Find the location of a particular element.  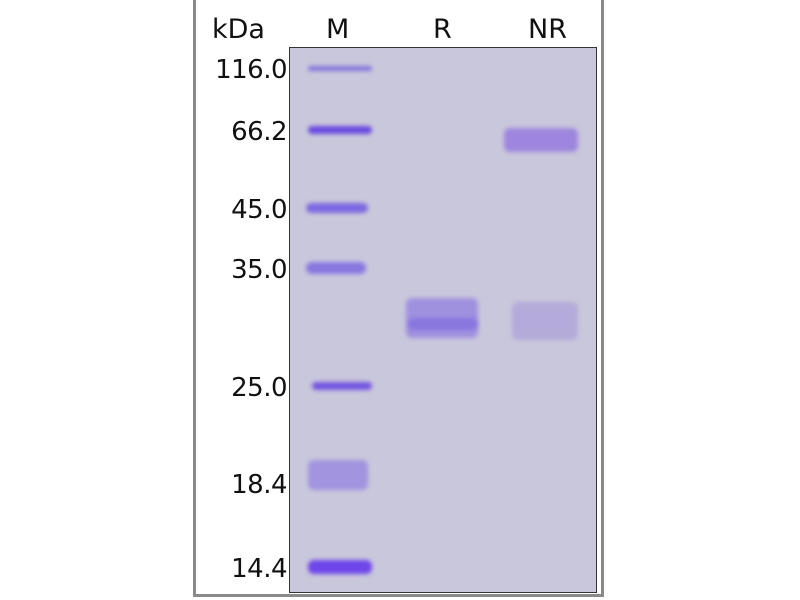

lane-label-r: R is located at coordinates (442, 29).